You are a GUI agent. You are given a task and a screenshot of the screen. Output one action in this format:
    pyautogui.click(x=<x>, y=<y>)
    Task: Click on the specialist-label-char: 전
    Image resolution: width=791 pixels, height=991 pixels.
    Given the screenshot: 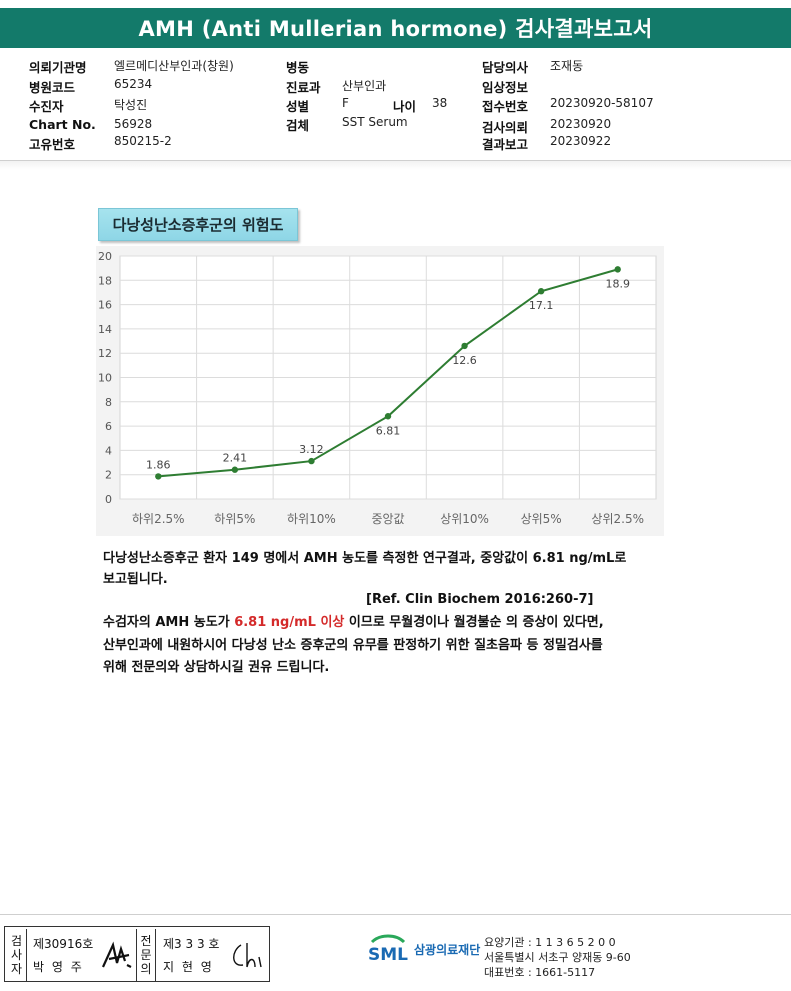 What is the action you would take?
    pyautogui.click(x=146, y=941)
    